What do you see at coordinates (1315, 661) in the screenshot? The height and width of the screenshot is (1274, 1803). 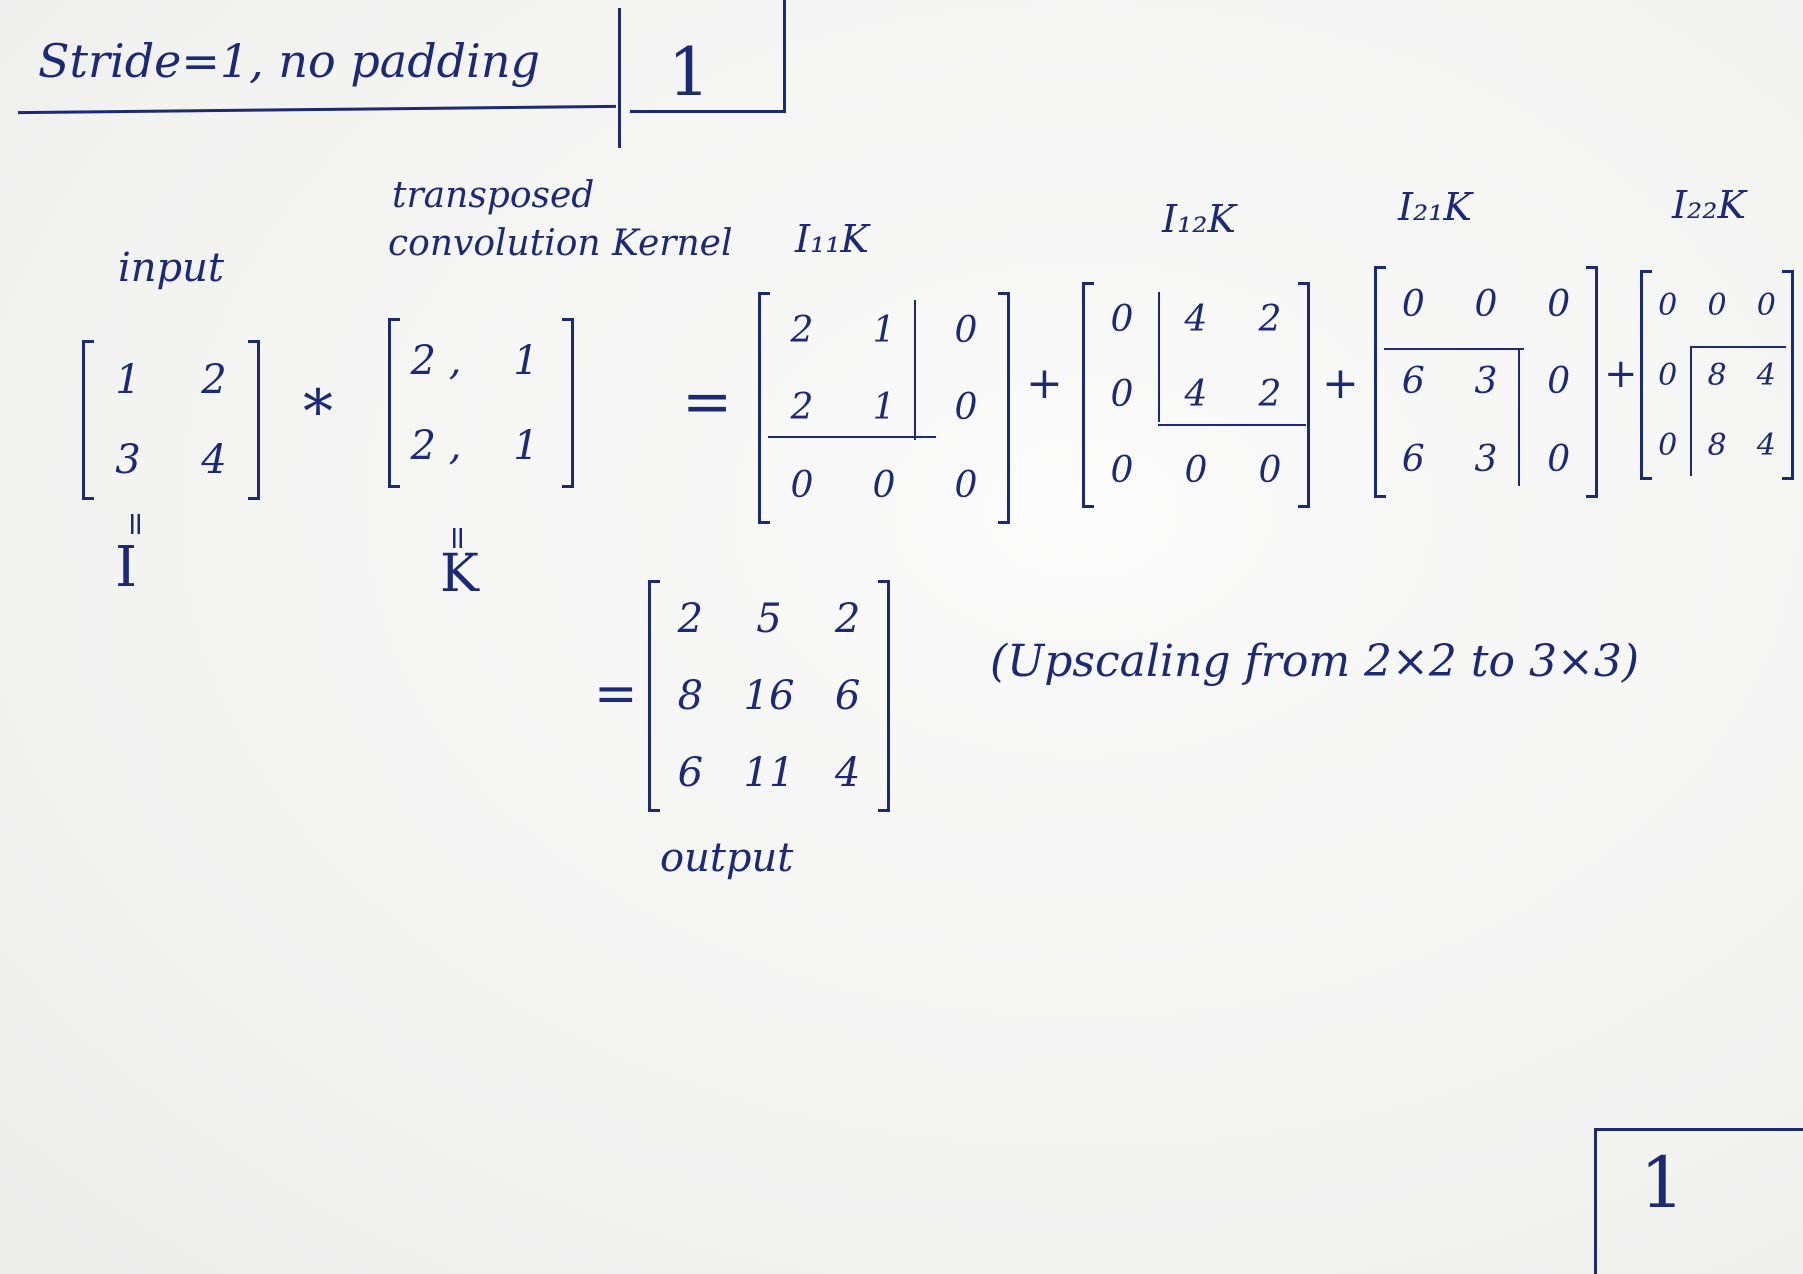 I see `upscaling-note: (Upscaling from 2×2 to 3×3)` at bounding box center [1315, 661].